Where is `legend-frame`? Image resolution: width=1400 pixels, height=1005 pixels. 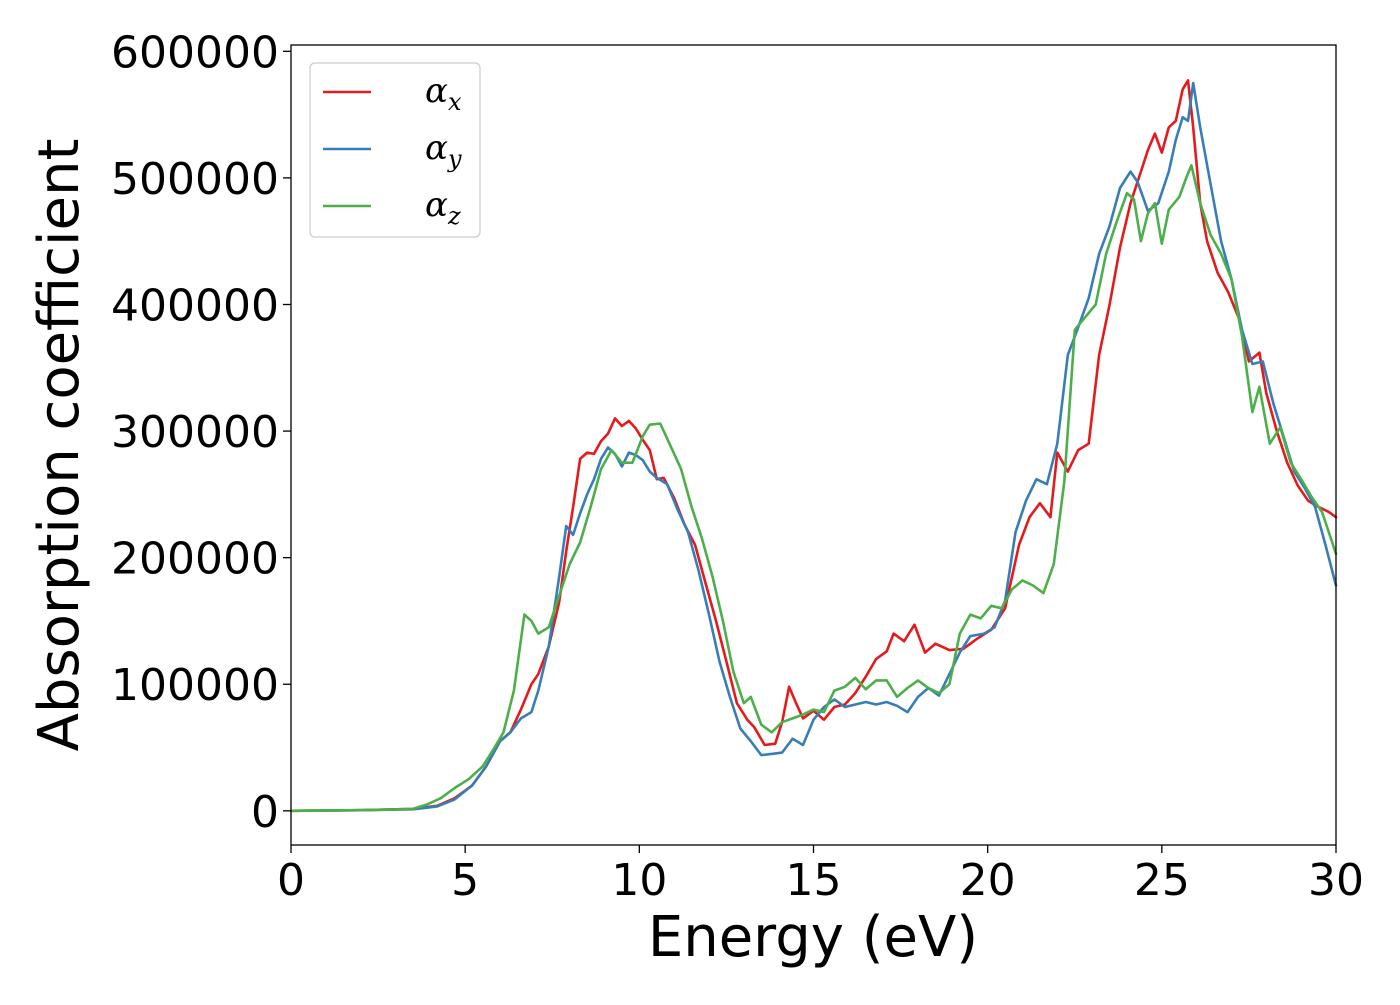
legend-frame is located at coordinates (395, 150).